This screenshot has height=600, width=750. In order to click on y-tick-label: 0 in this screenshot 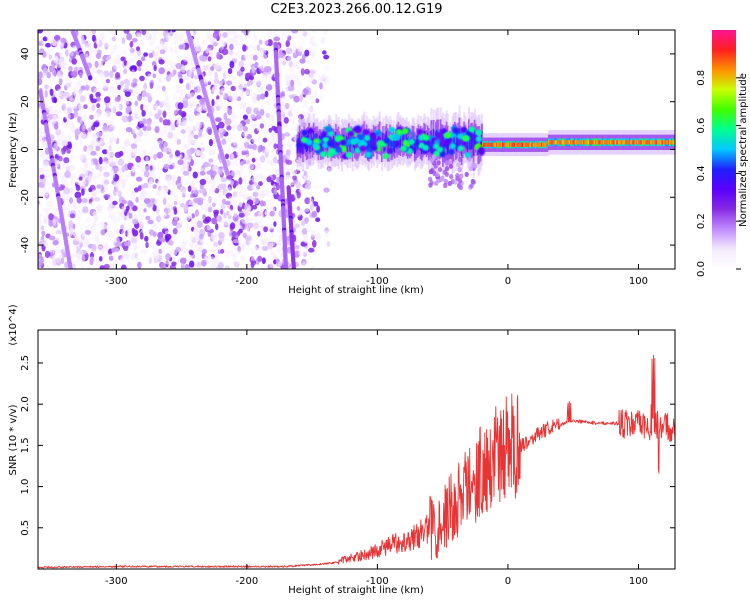, I will do `click(25, 149)`.